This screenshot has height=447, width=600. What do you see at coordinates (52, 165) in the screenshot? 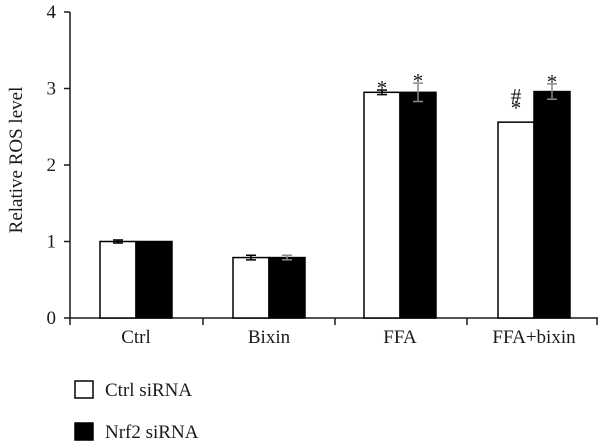
I see `y-tick-label: 2` at bounding box center [52, 165].